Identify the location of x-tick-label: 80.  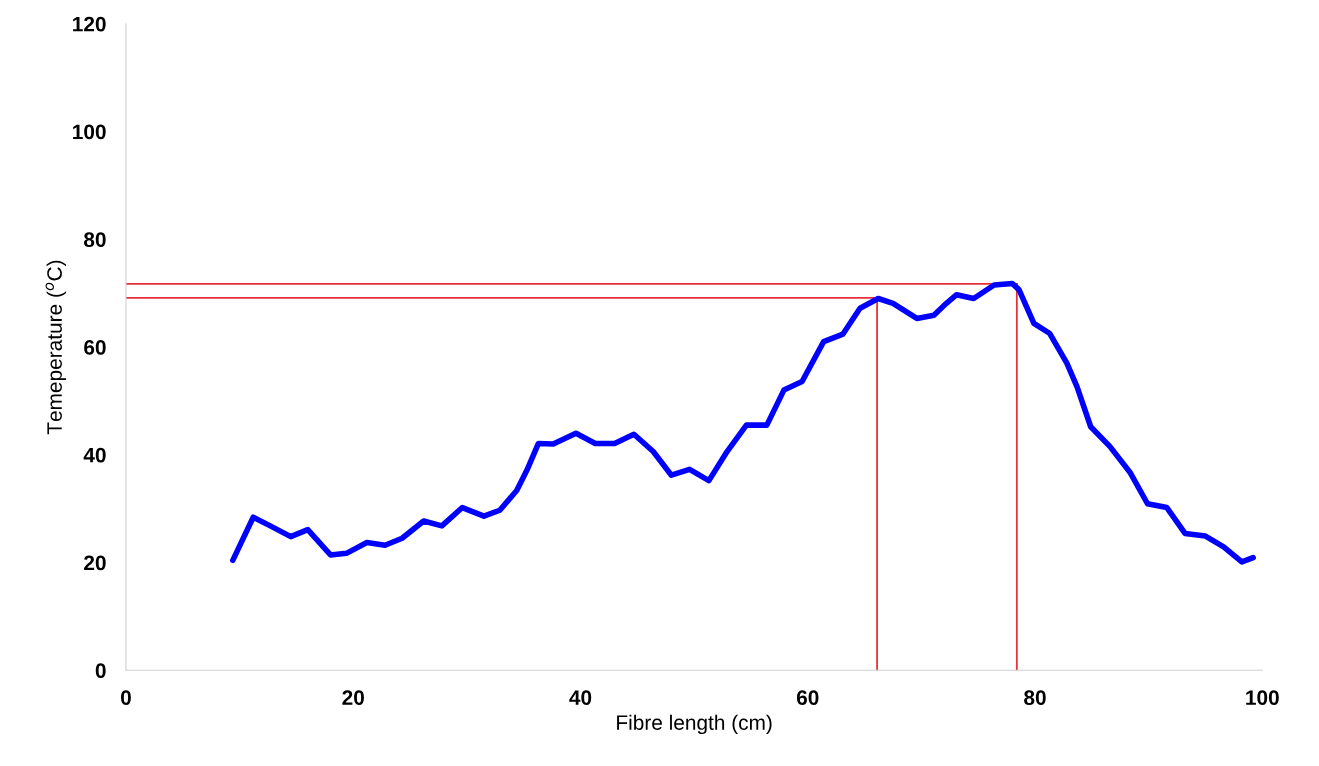
(1035, 697).